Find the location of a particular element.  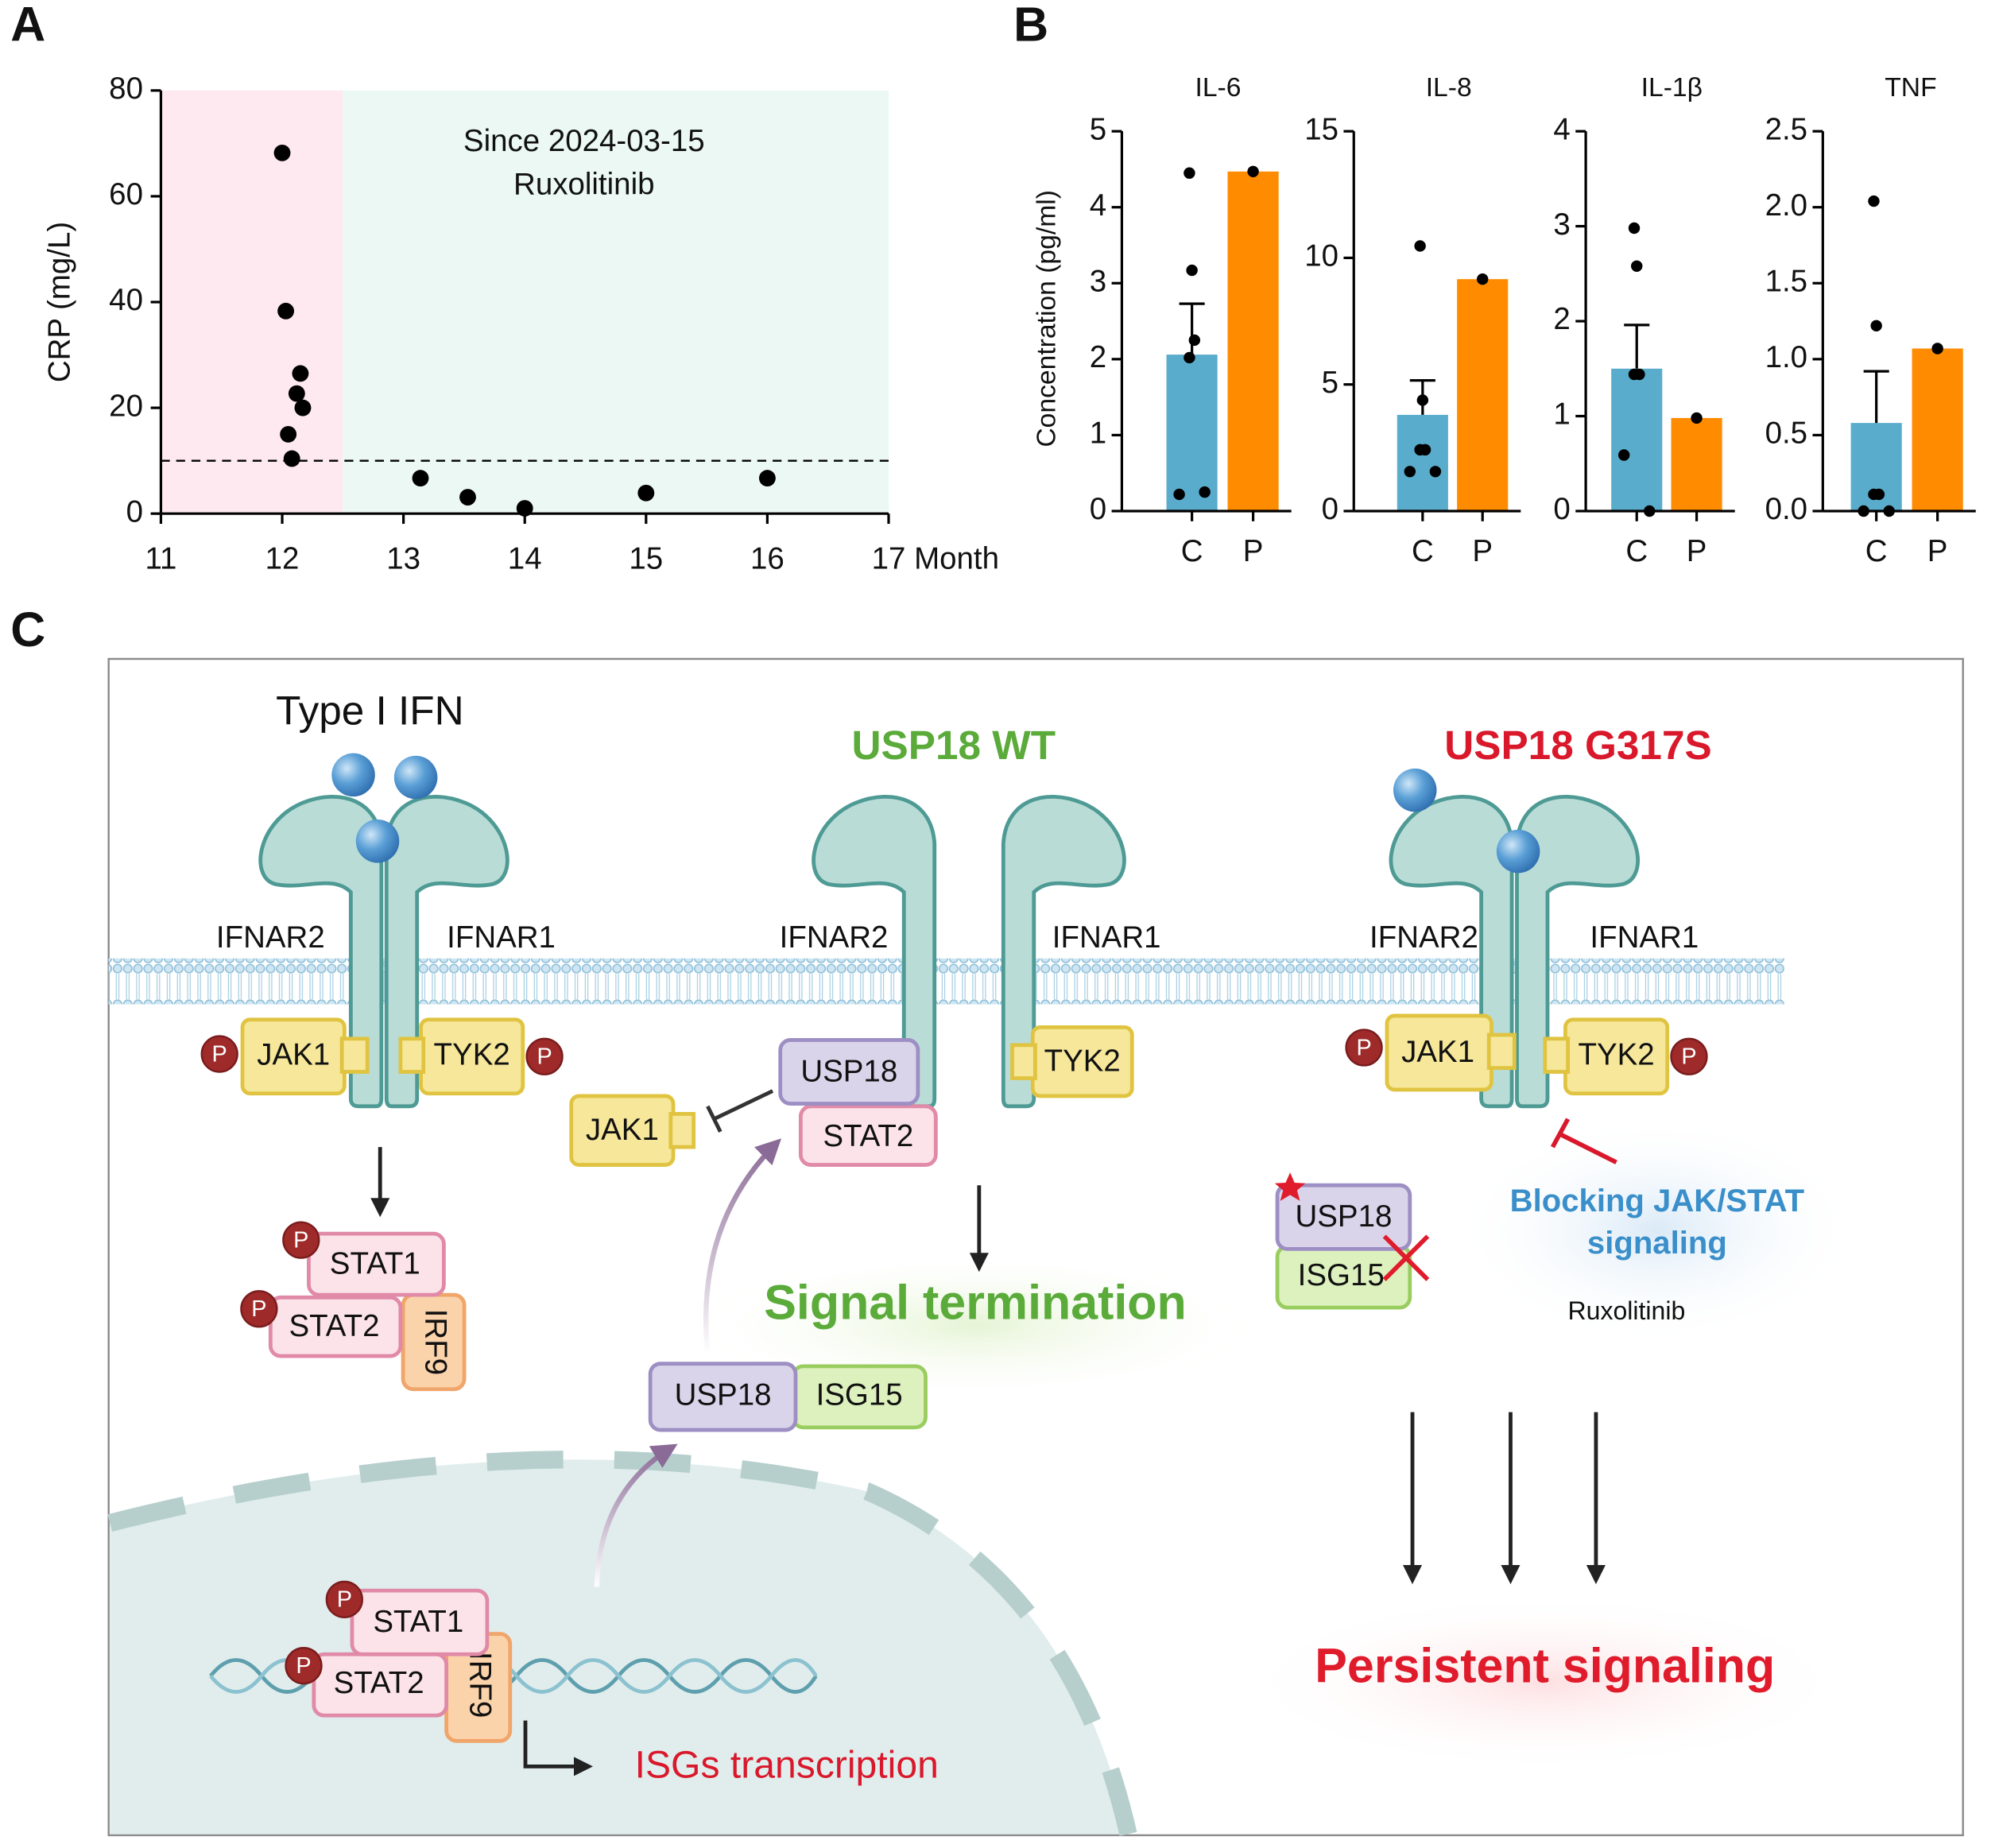

y-tick-label: 0.5 is located at coordinates (1786, 433).